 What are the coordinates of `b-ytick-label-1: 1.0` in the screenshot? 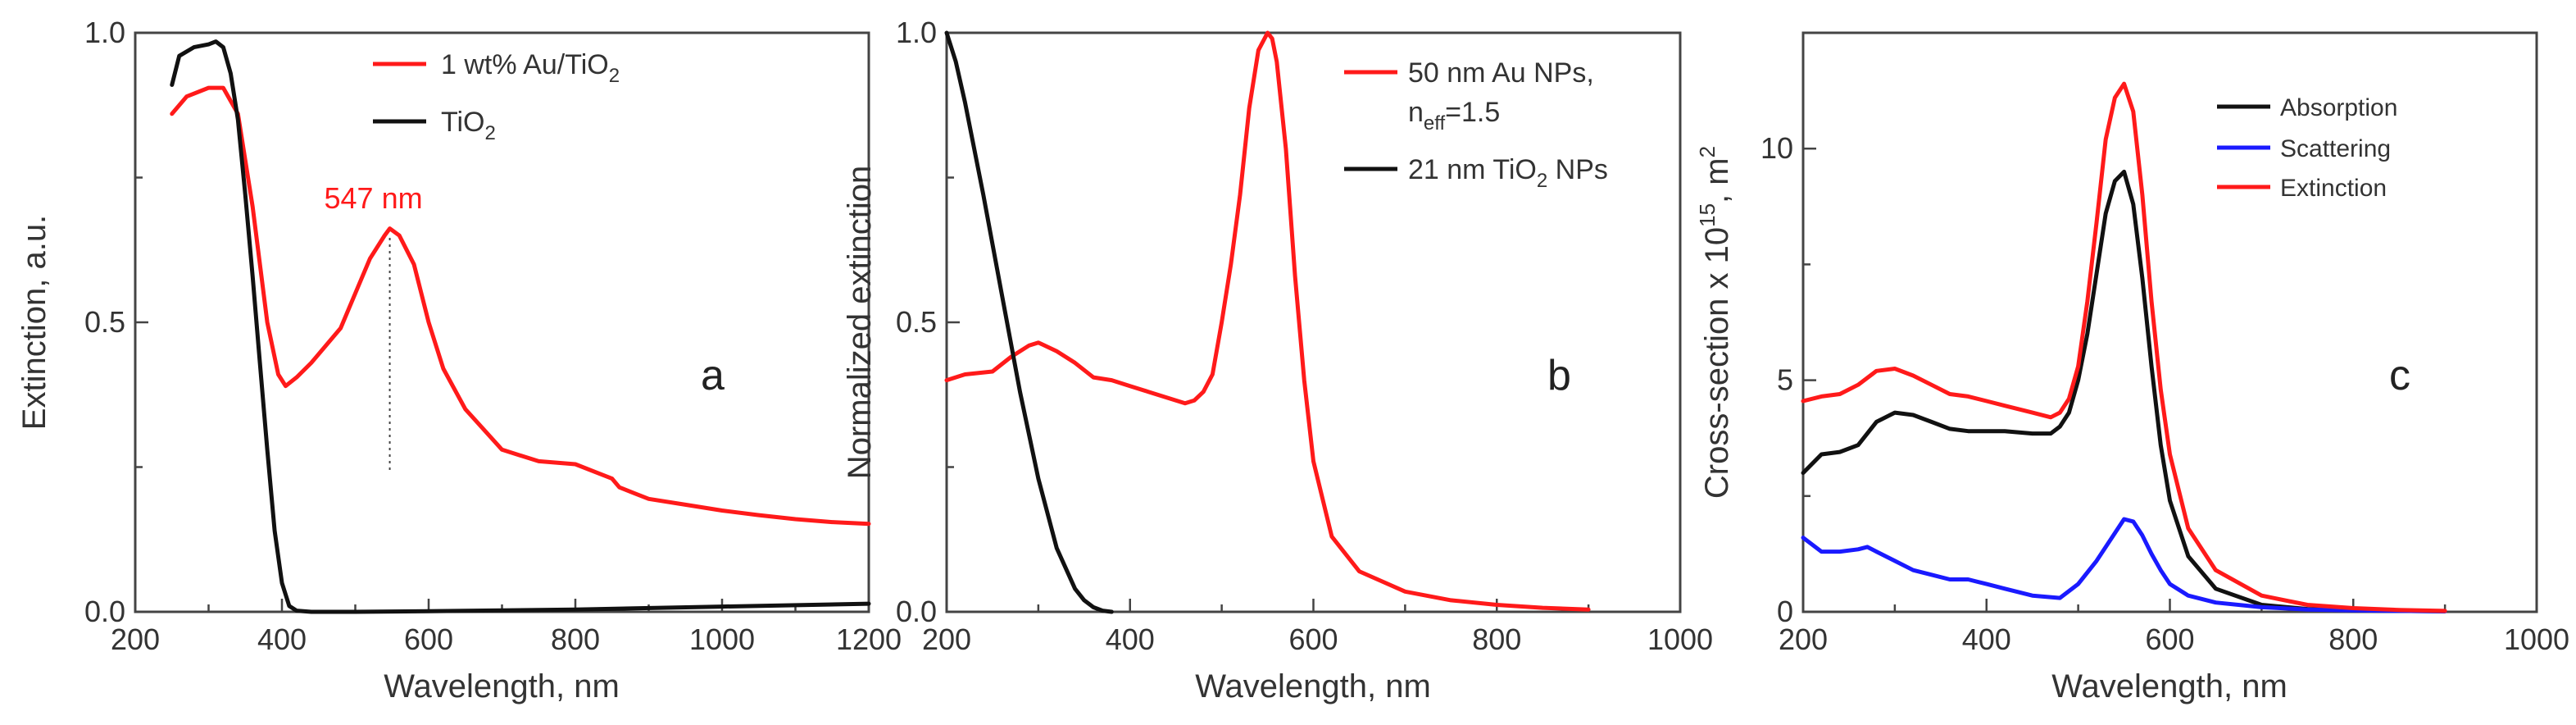 It's located at (916, 32).